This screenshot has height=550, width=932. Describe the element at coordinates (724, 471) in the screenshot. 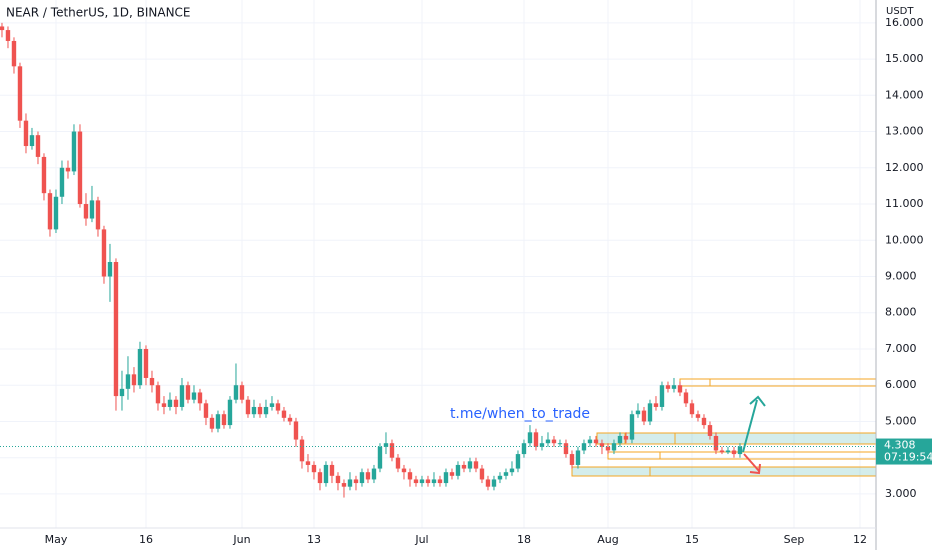

I see `zone-box` at that location.